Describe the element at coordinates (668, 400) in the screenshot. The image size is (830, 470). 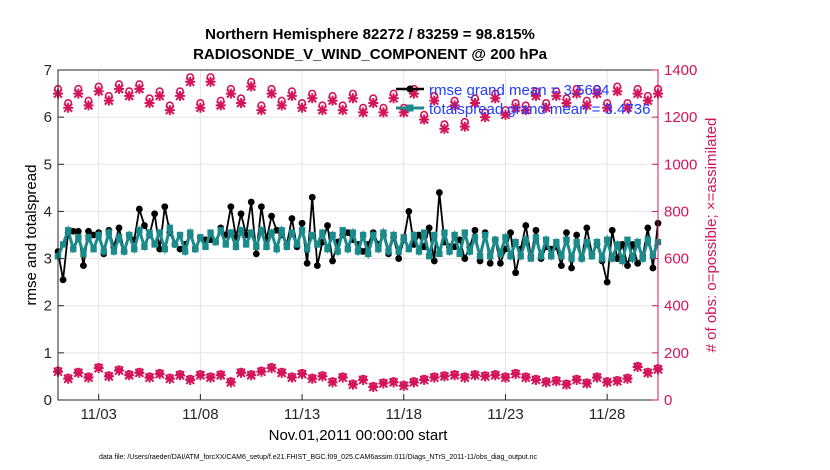
I see `y-right-tick-label: 0` at that location.